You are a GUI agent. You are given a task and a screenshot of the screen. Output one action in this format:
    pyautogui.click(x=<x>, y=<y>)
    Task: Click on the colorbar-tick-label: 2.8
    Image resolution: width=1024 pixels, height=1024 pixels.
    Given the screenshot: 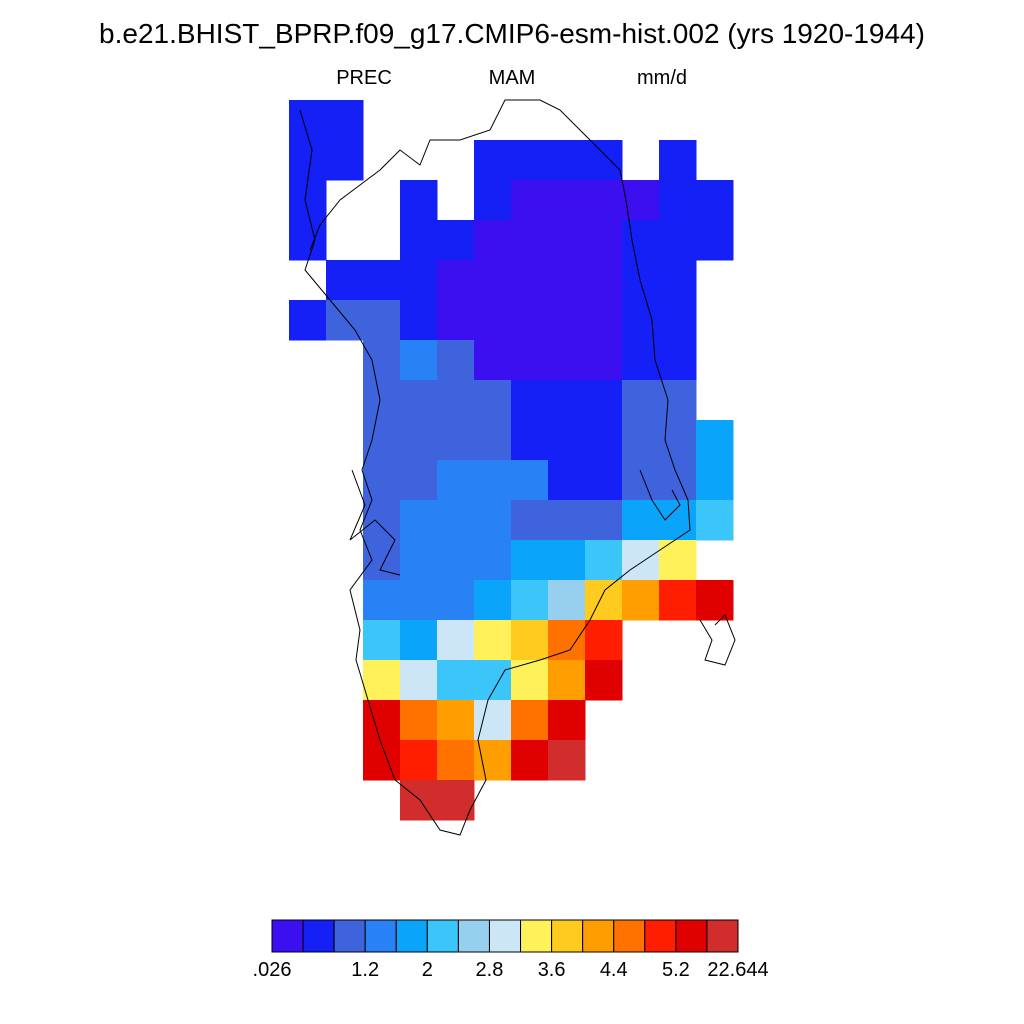 What is the action you would take?
    pyautogui.click(x=489, y=970)
    